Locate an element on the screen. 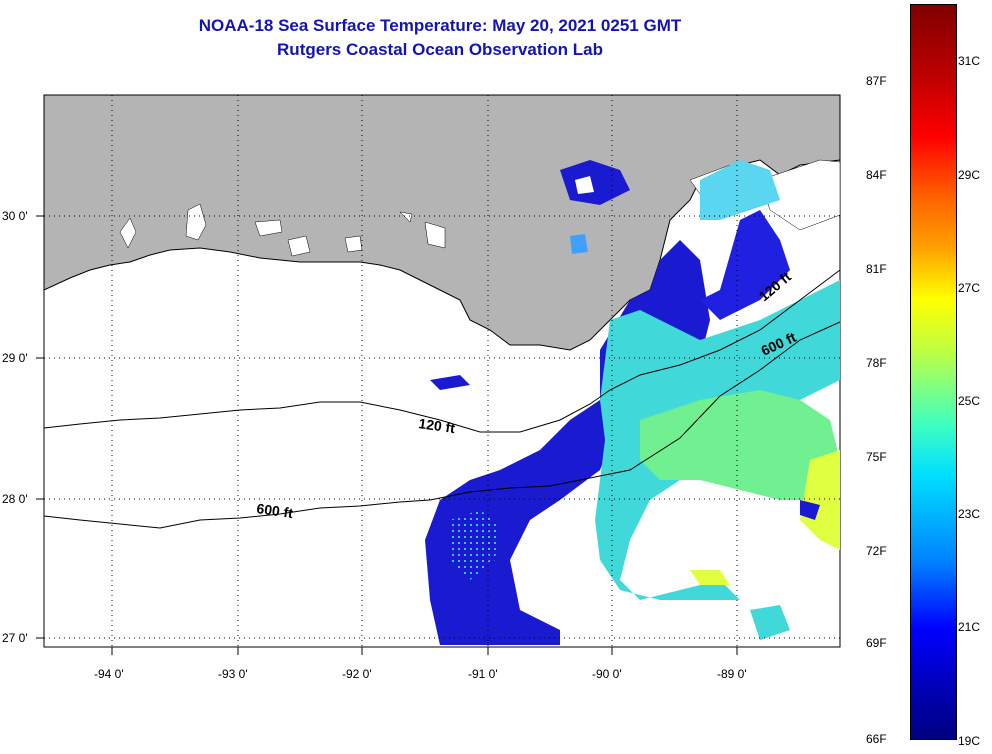  temperature-colorbar is located at coordinates (933, 372).